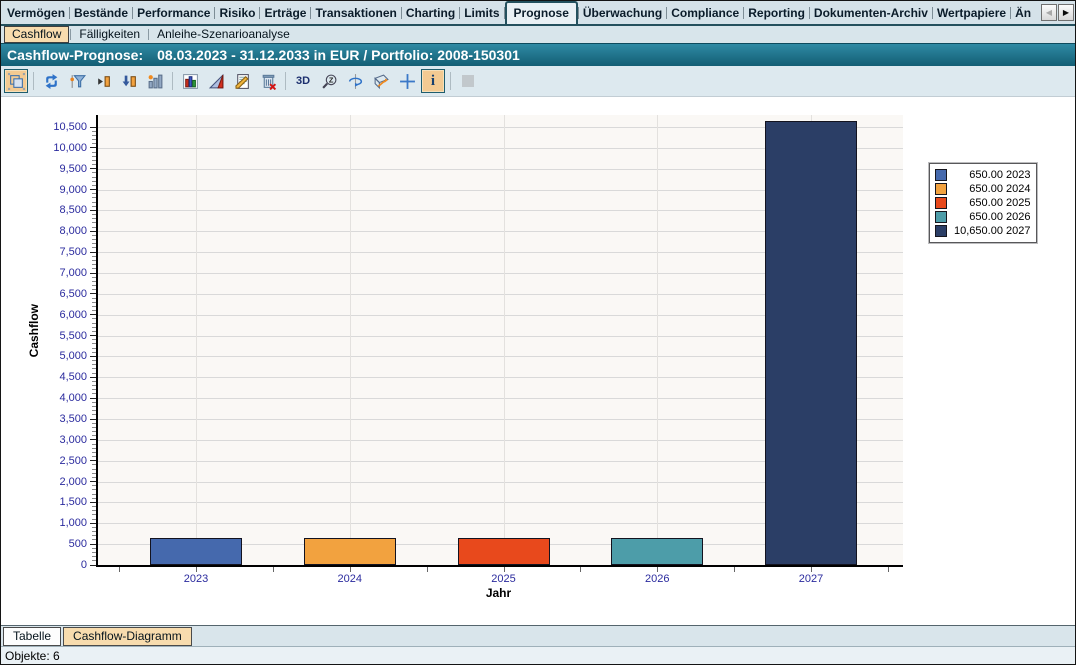 The width and height of the screenshot is (1076, 665). I want to click on fit-chart-icon, so click(16, 81).